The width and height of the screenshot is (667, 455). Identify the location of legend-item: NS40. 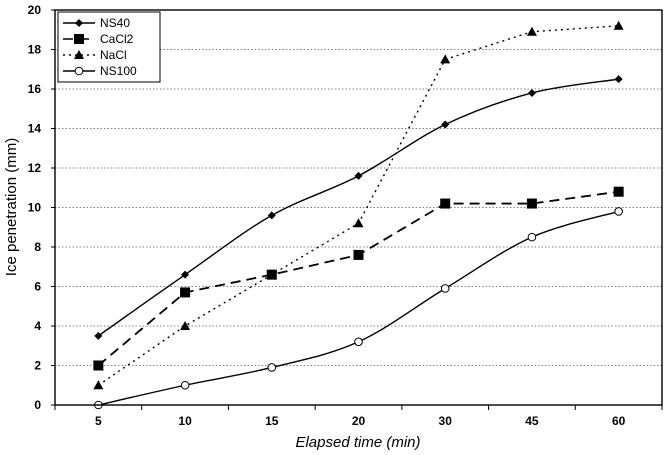
(96, 23).